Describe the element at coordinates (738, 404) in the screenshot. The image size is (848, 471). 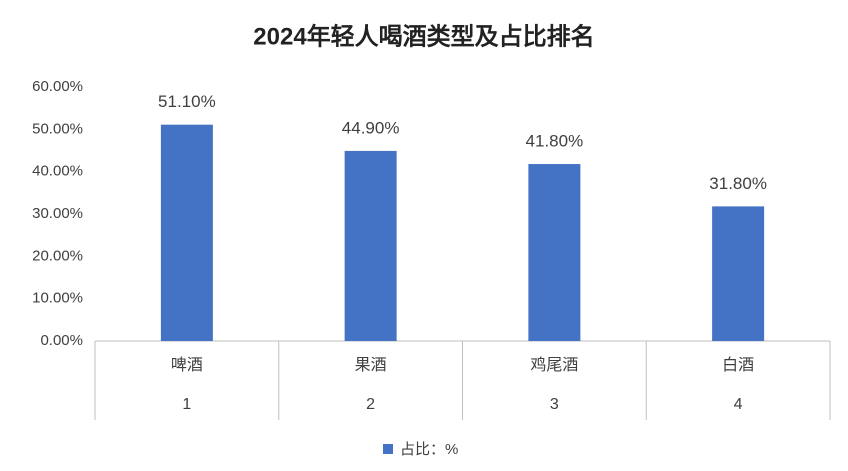
I see `x-tick-number: 4` at that location.